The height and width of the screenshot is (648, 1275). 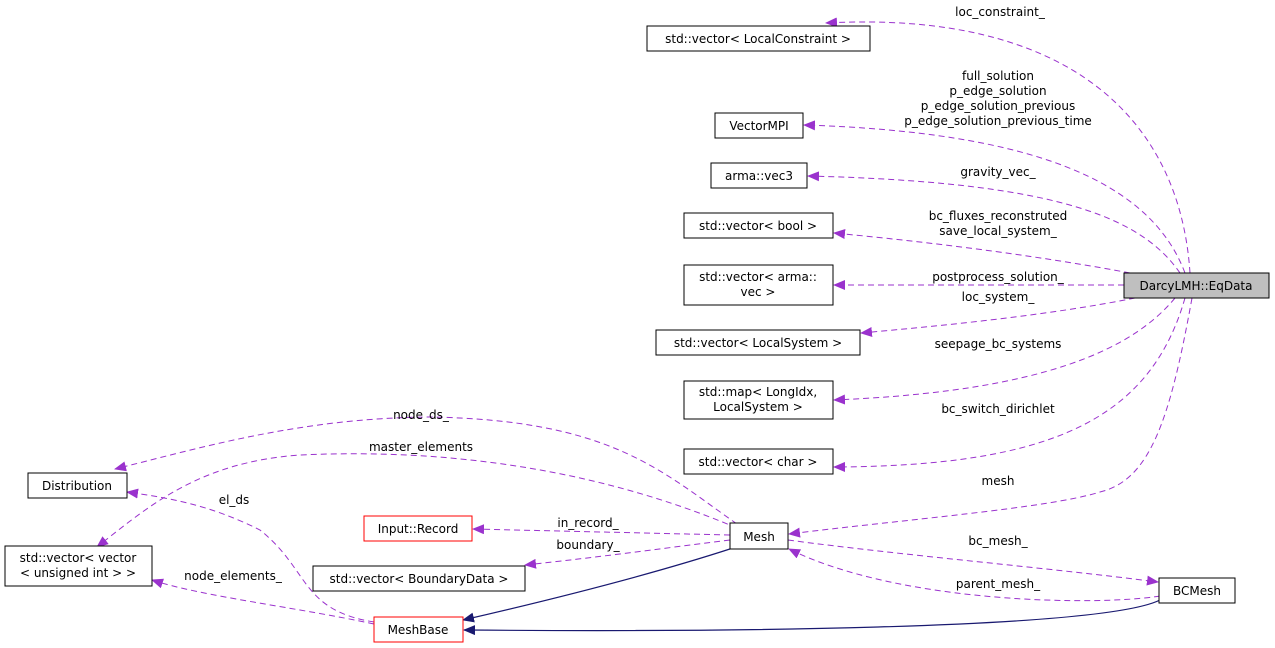 I want to click on edge-in-record, so click(x=601, y=530).